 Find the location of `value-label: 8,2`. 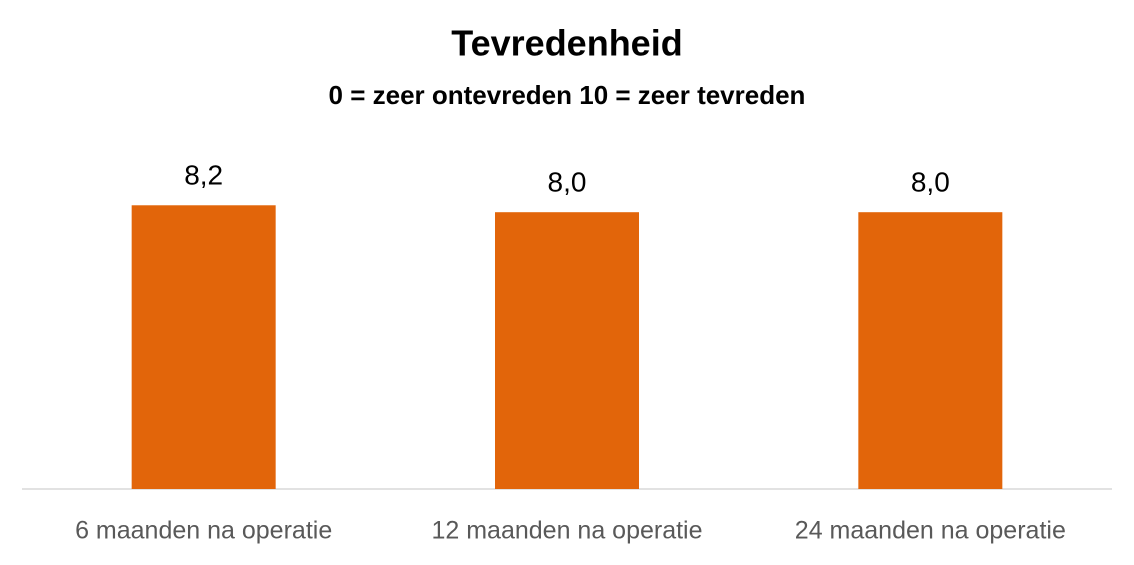

value-label: 8,2 is located at coordinates (203, 175).